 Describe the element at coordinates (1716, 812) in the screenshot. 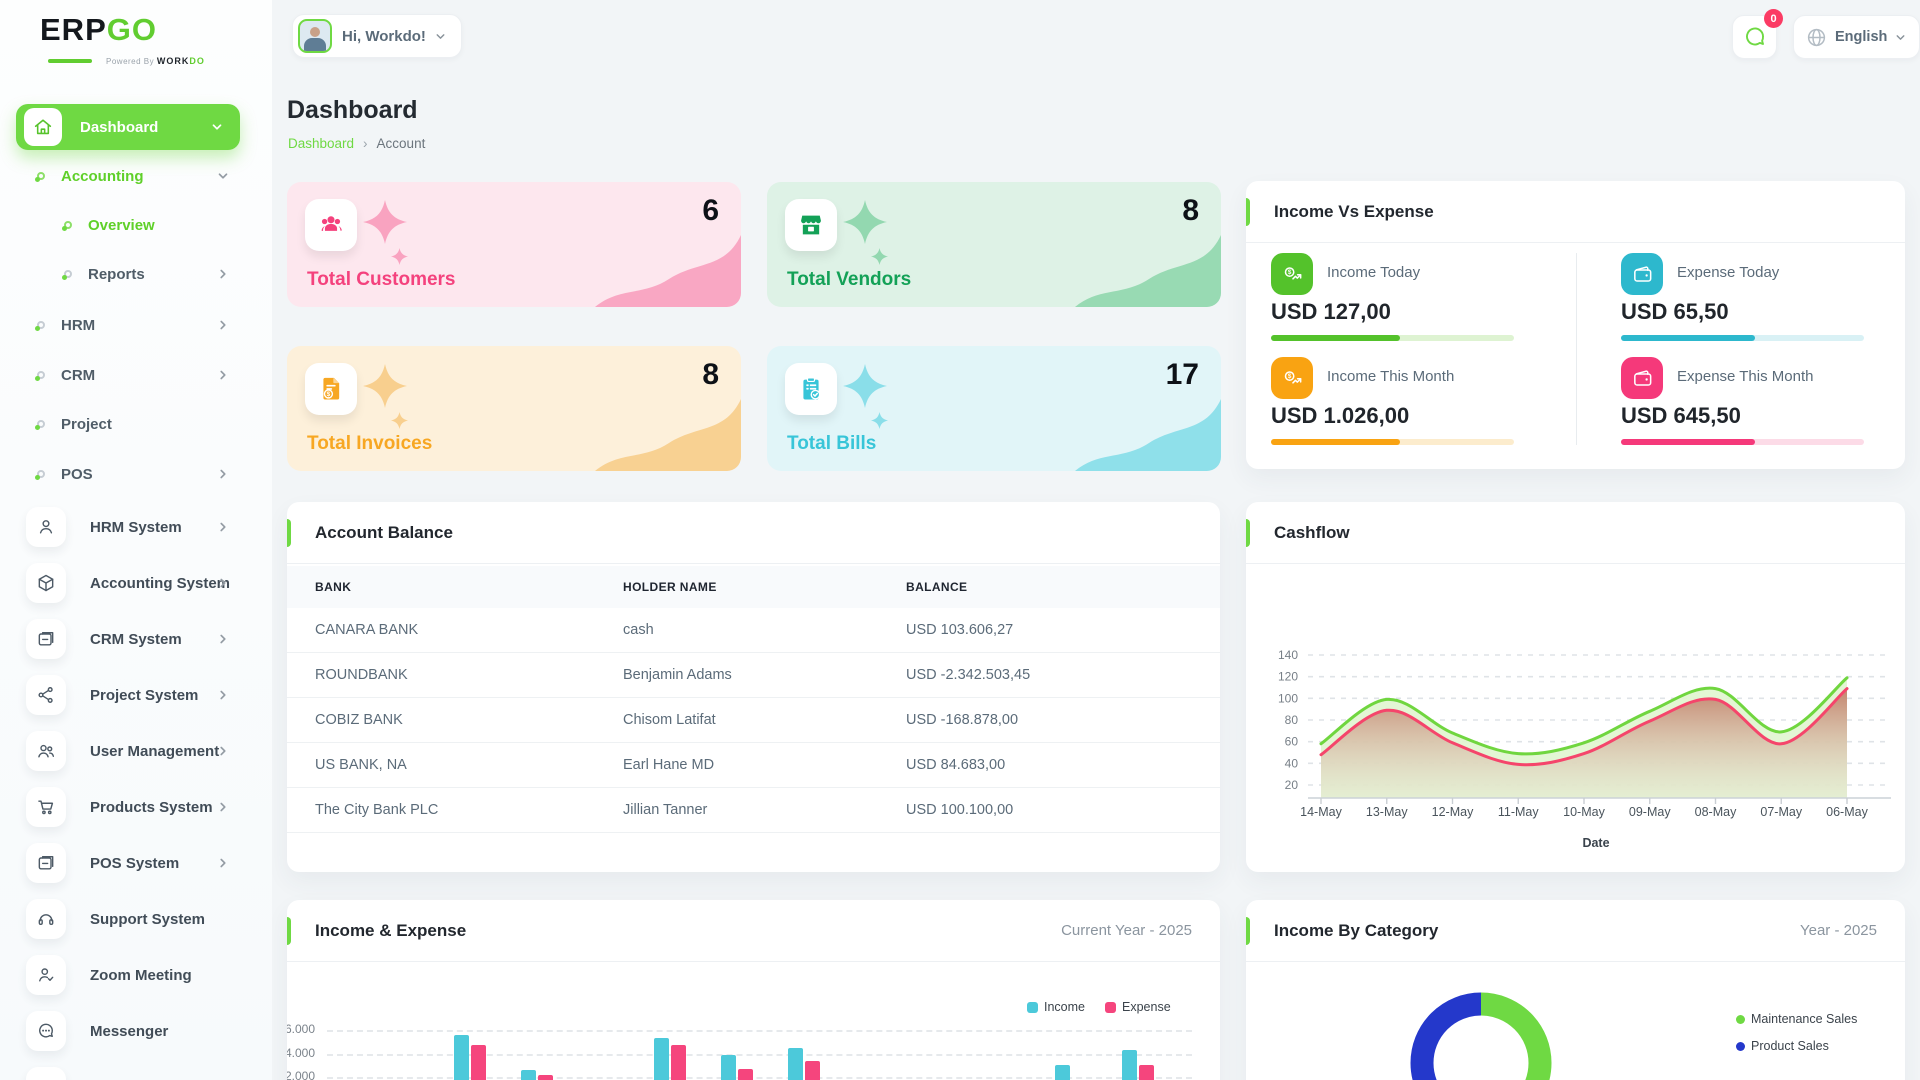

I see `svg-text: 08-May` at that location.